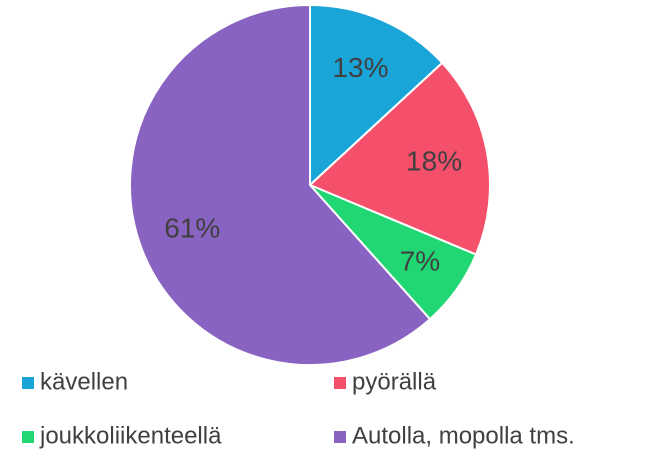 The image size is (654, 452). I want to click on legend-label: Autolla, mopolla tms., so click(463, 435).